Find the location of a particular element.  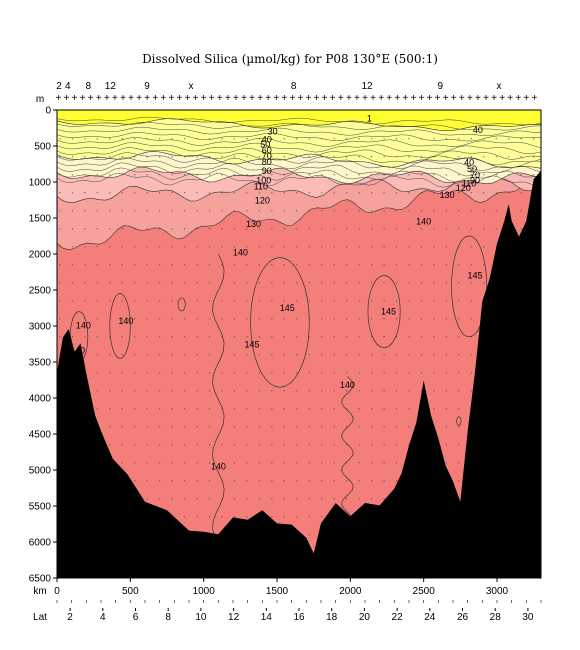

y-tick-label: 1500 is located at coordinates (40, 219).